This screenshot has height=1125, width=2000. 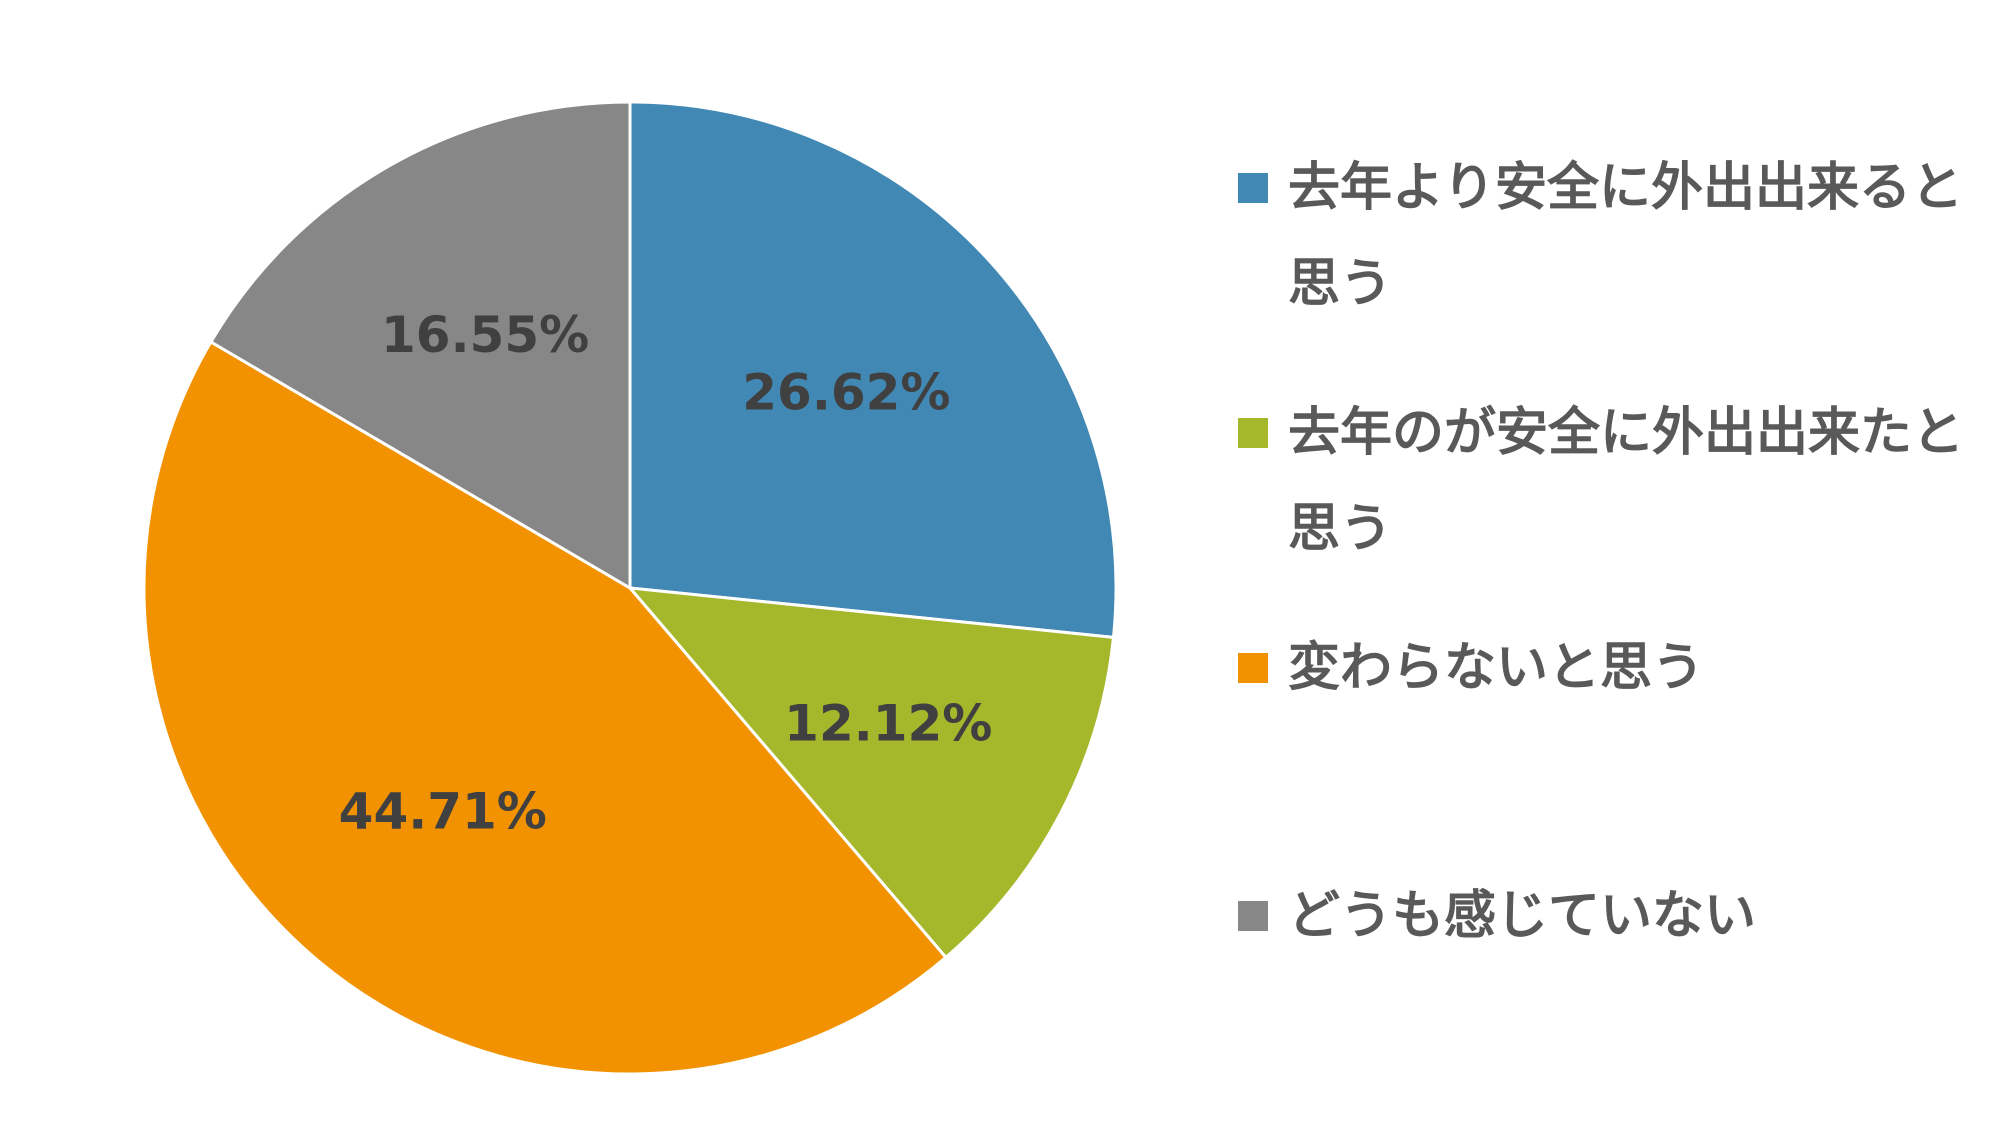 What do you see at coordinates (1522, 916) in the screenshot?
I see `legend-label: どうも感じていない` at bounding box center [1522, 916].